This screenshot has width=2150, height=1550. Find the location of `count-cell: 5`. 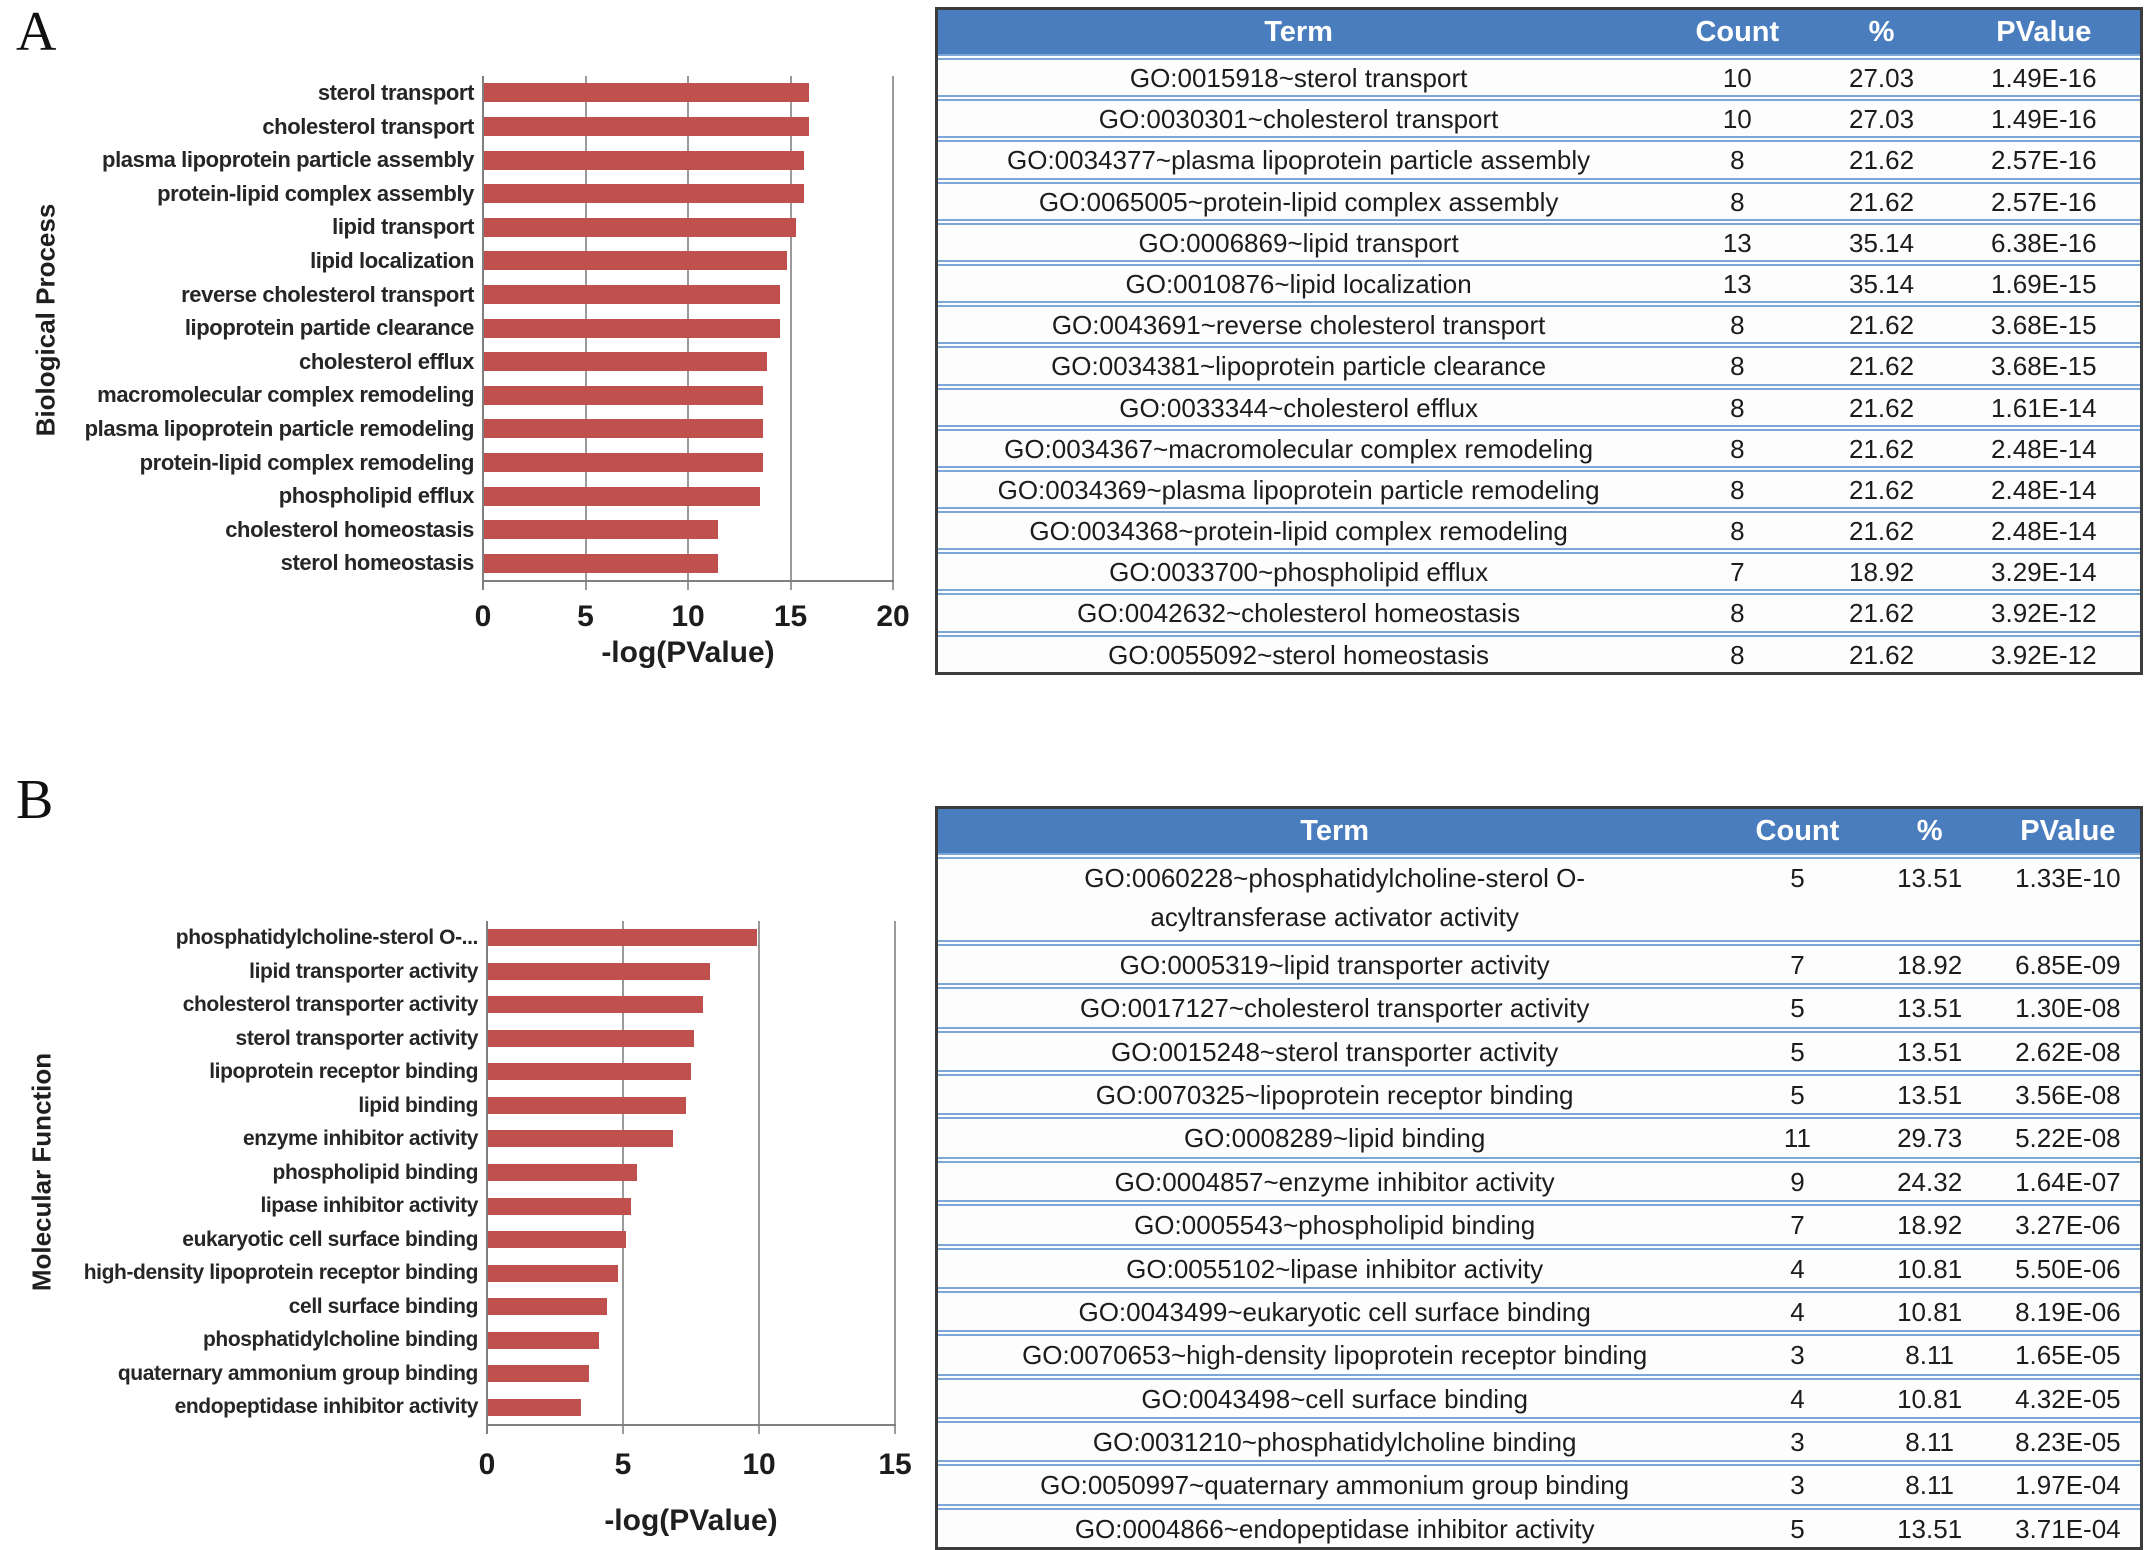

count-cell: 5 is located at coordinates (1797, 878).